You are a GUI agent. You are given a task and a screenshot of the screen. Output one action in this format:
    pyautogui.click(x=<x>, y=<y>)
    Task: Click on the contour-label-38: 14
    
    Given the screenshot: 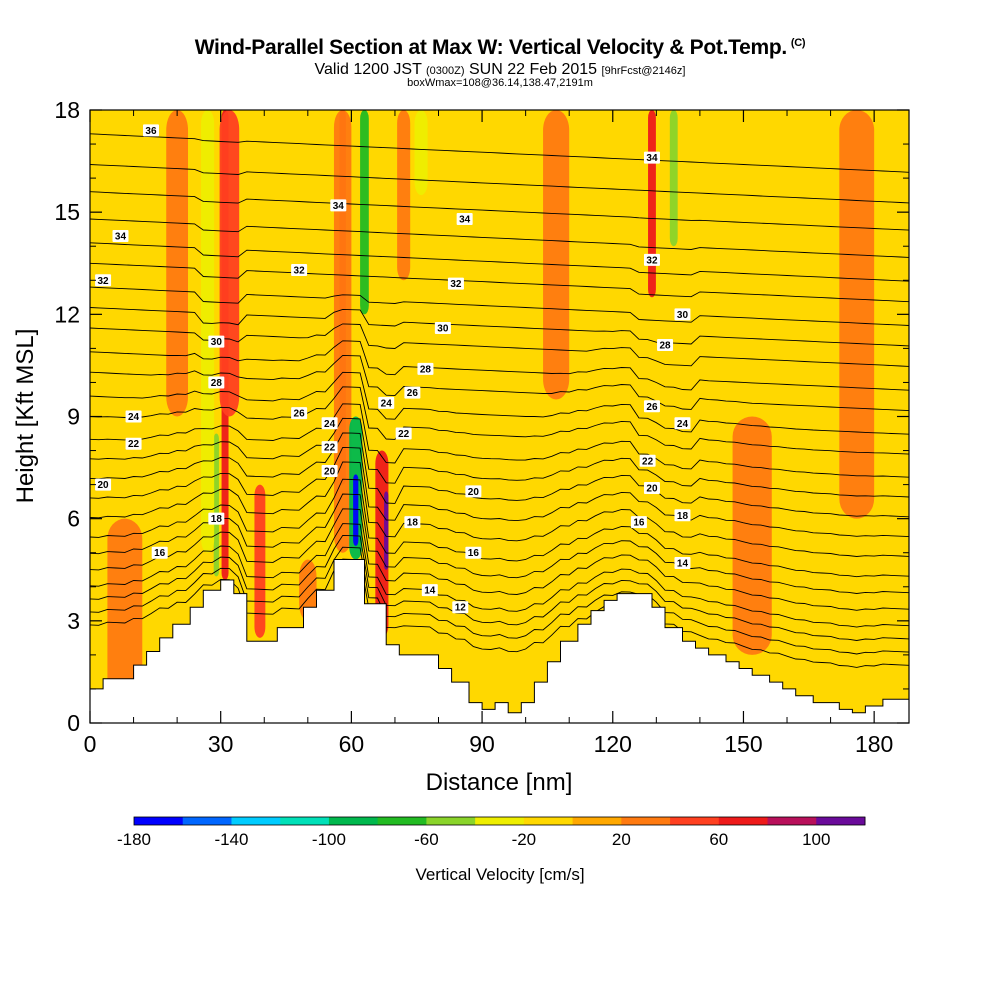 What is the action you would take?
    pyautogui.click(x=682, y=562)
    